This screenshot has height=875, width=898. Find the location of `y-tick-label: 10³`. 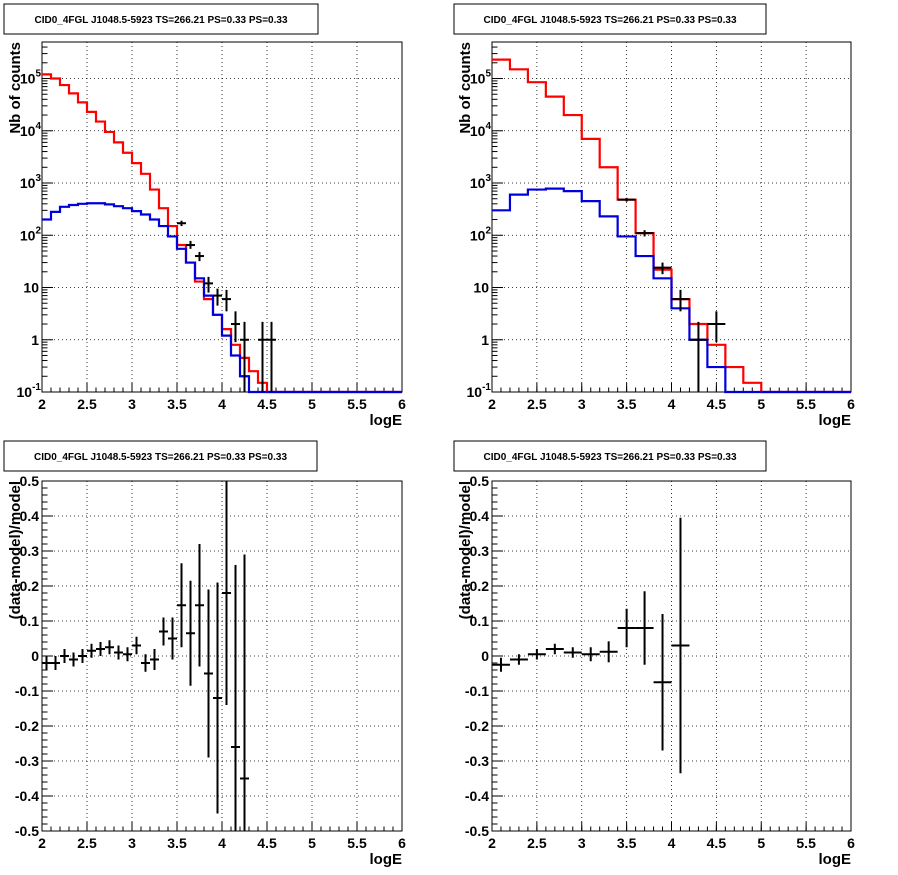

y-tick-label: 10³ is located at coordinates (481, 182).